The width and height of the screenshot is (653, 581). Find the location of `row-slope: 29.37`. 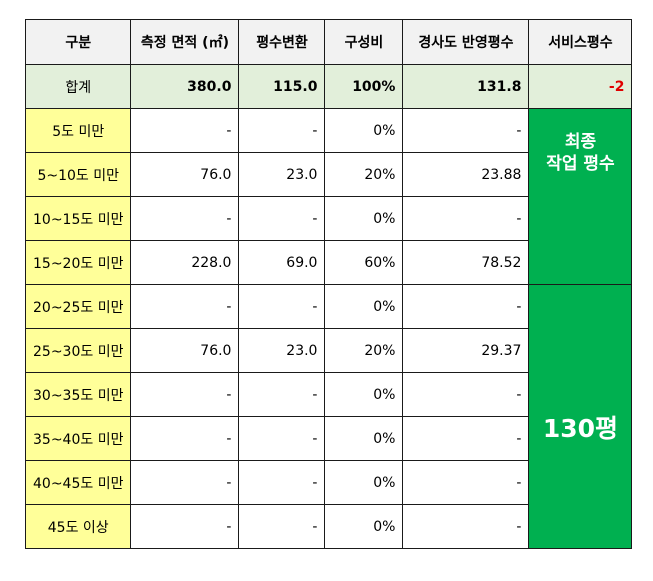

row-slope: 29.37 is located at coordinates (466, 350).